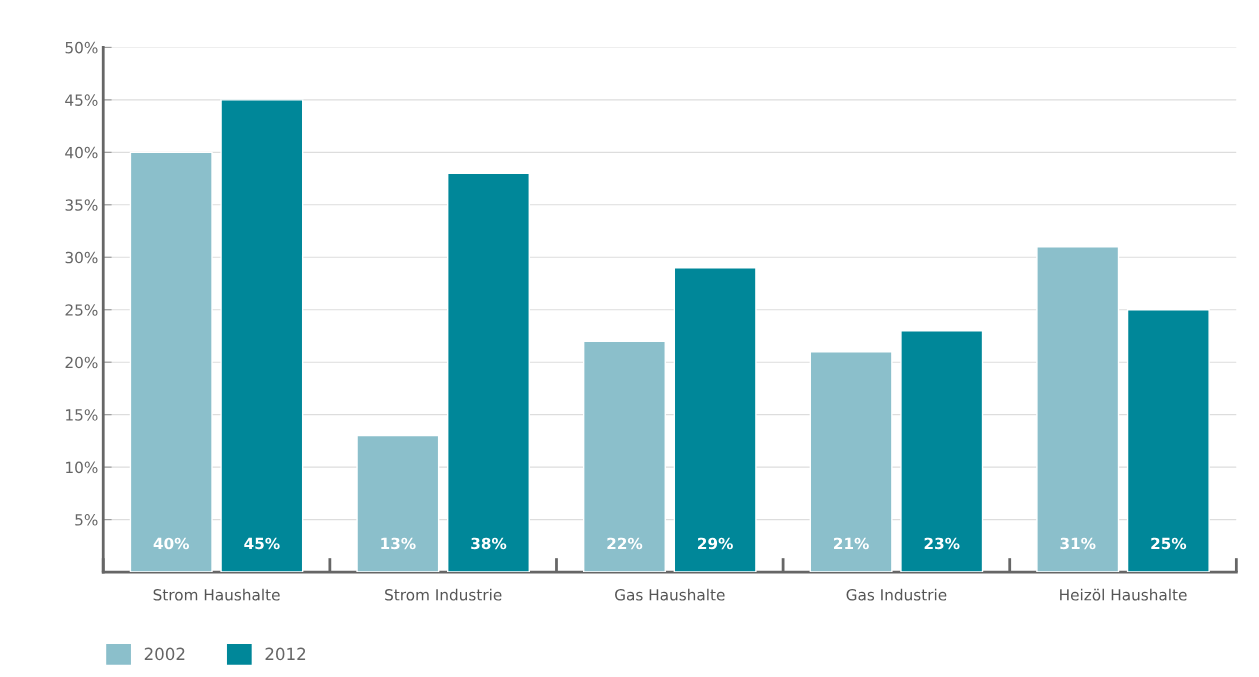  Describe the element at coordinates (1123, 594) in the screenshot. I see `x-tick-label: Heizöl Haushalte` at that location.